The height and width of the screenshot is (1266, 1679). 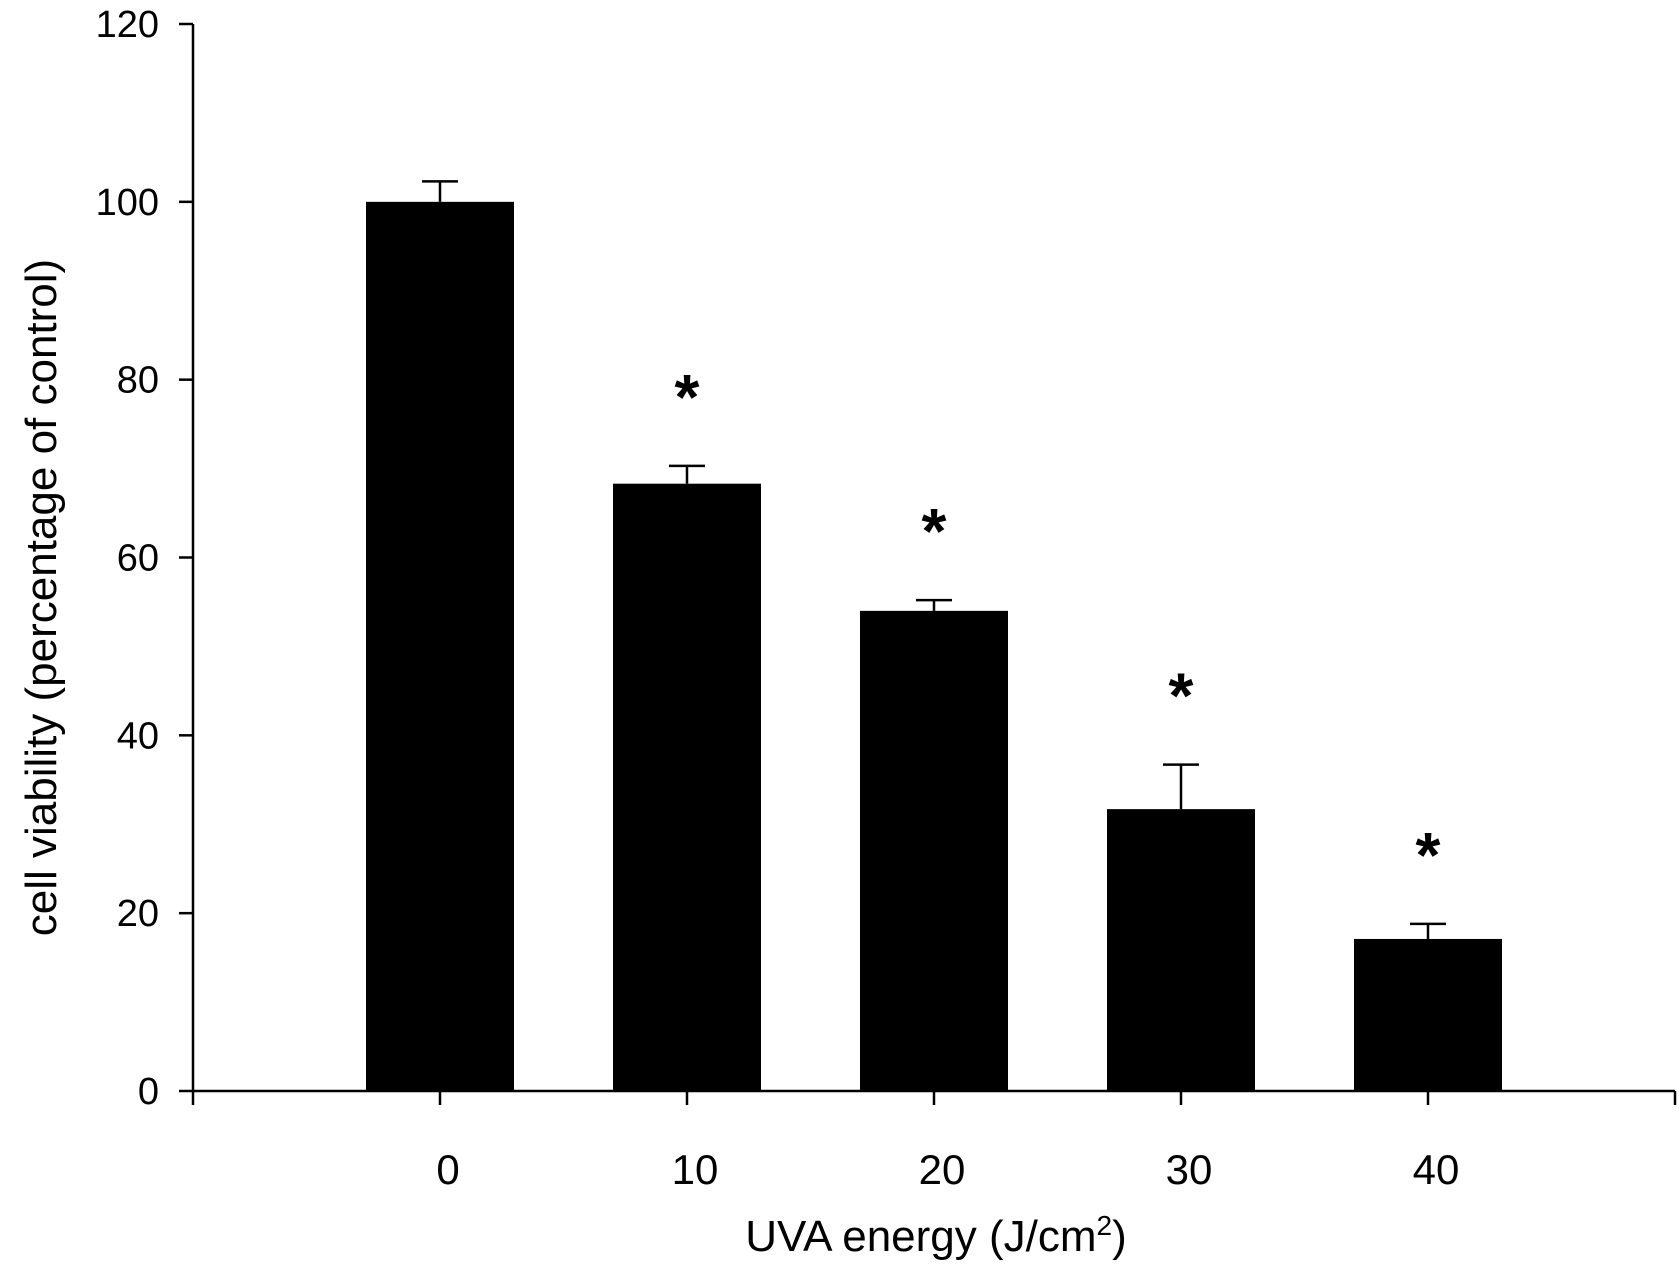 What do you see at coordinates (942, 1169) in the screenshot?
I see `x-tick-label: 20` at bounding box center [942, 1169].